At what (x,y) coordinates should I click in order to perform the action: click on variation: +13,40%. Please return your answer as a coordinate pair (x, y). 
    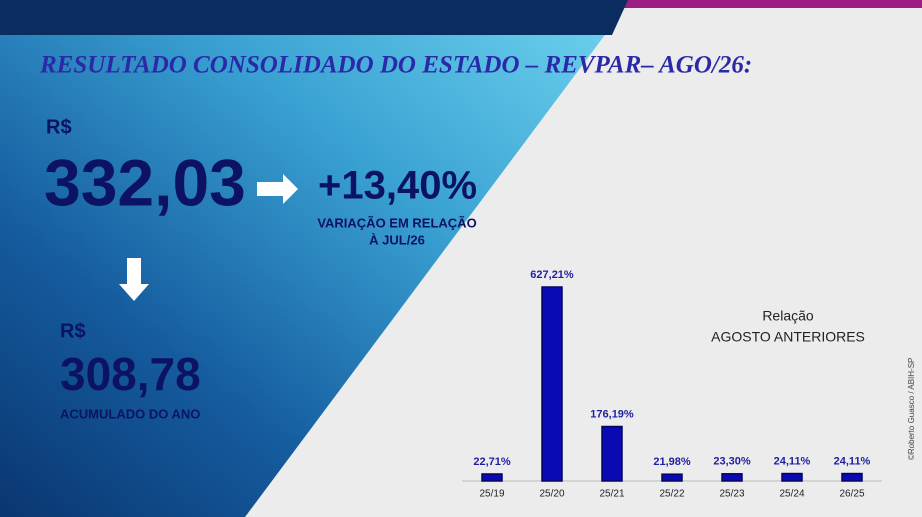
    Looking at the image, I should click on (397, 186).